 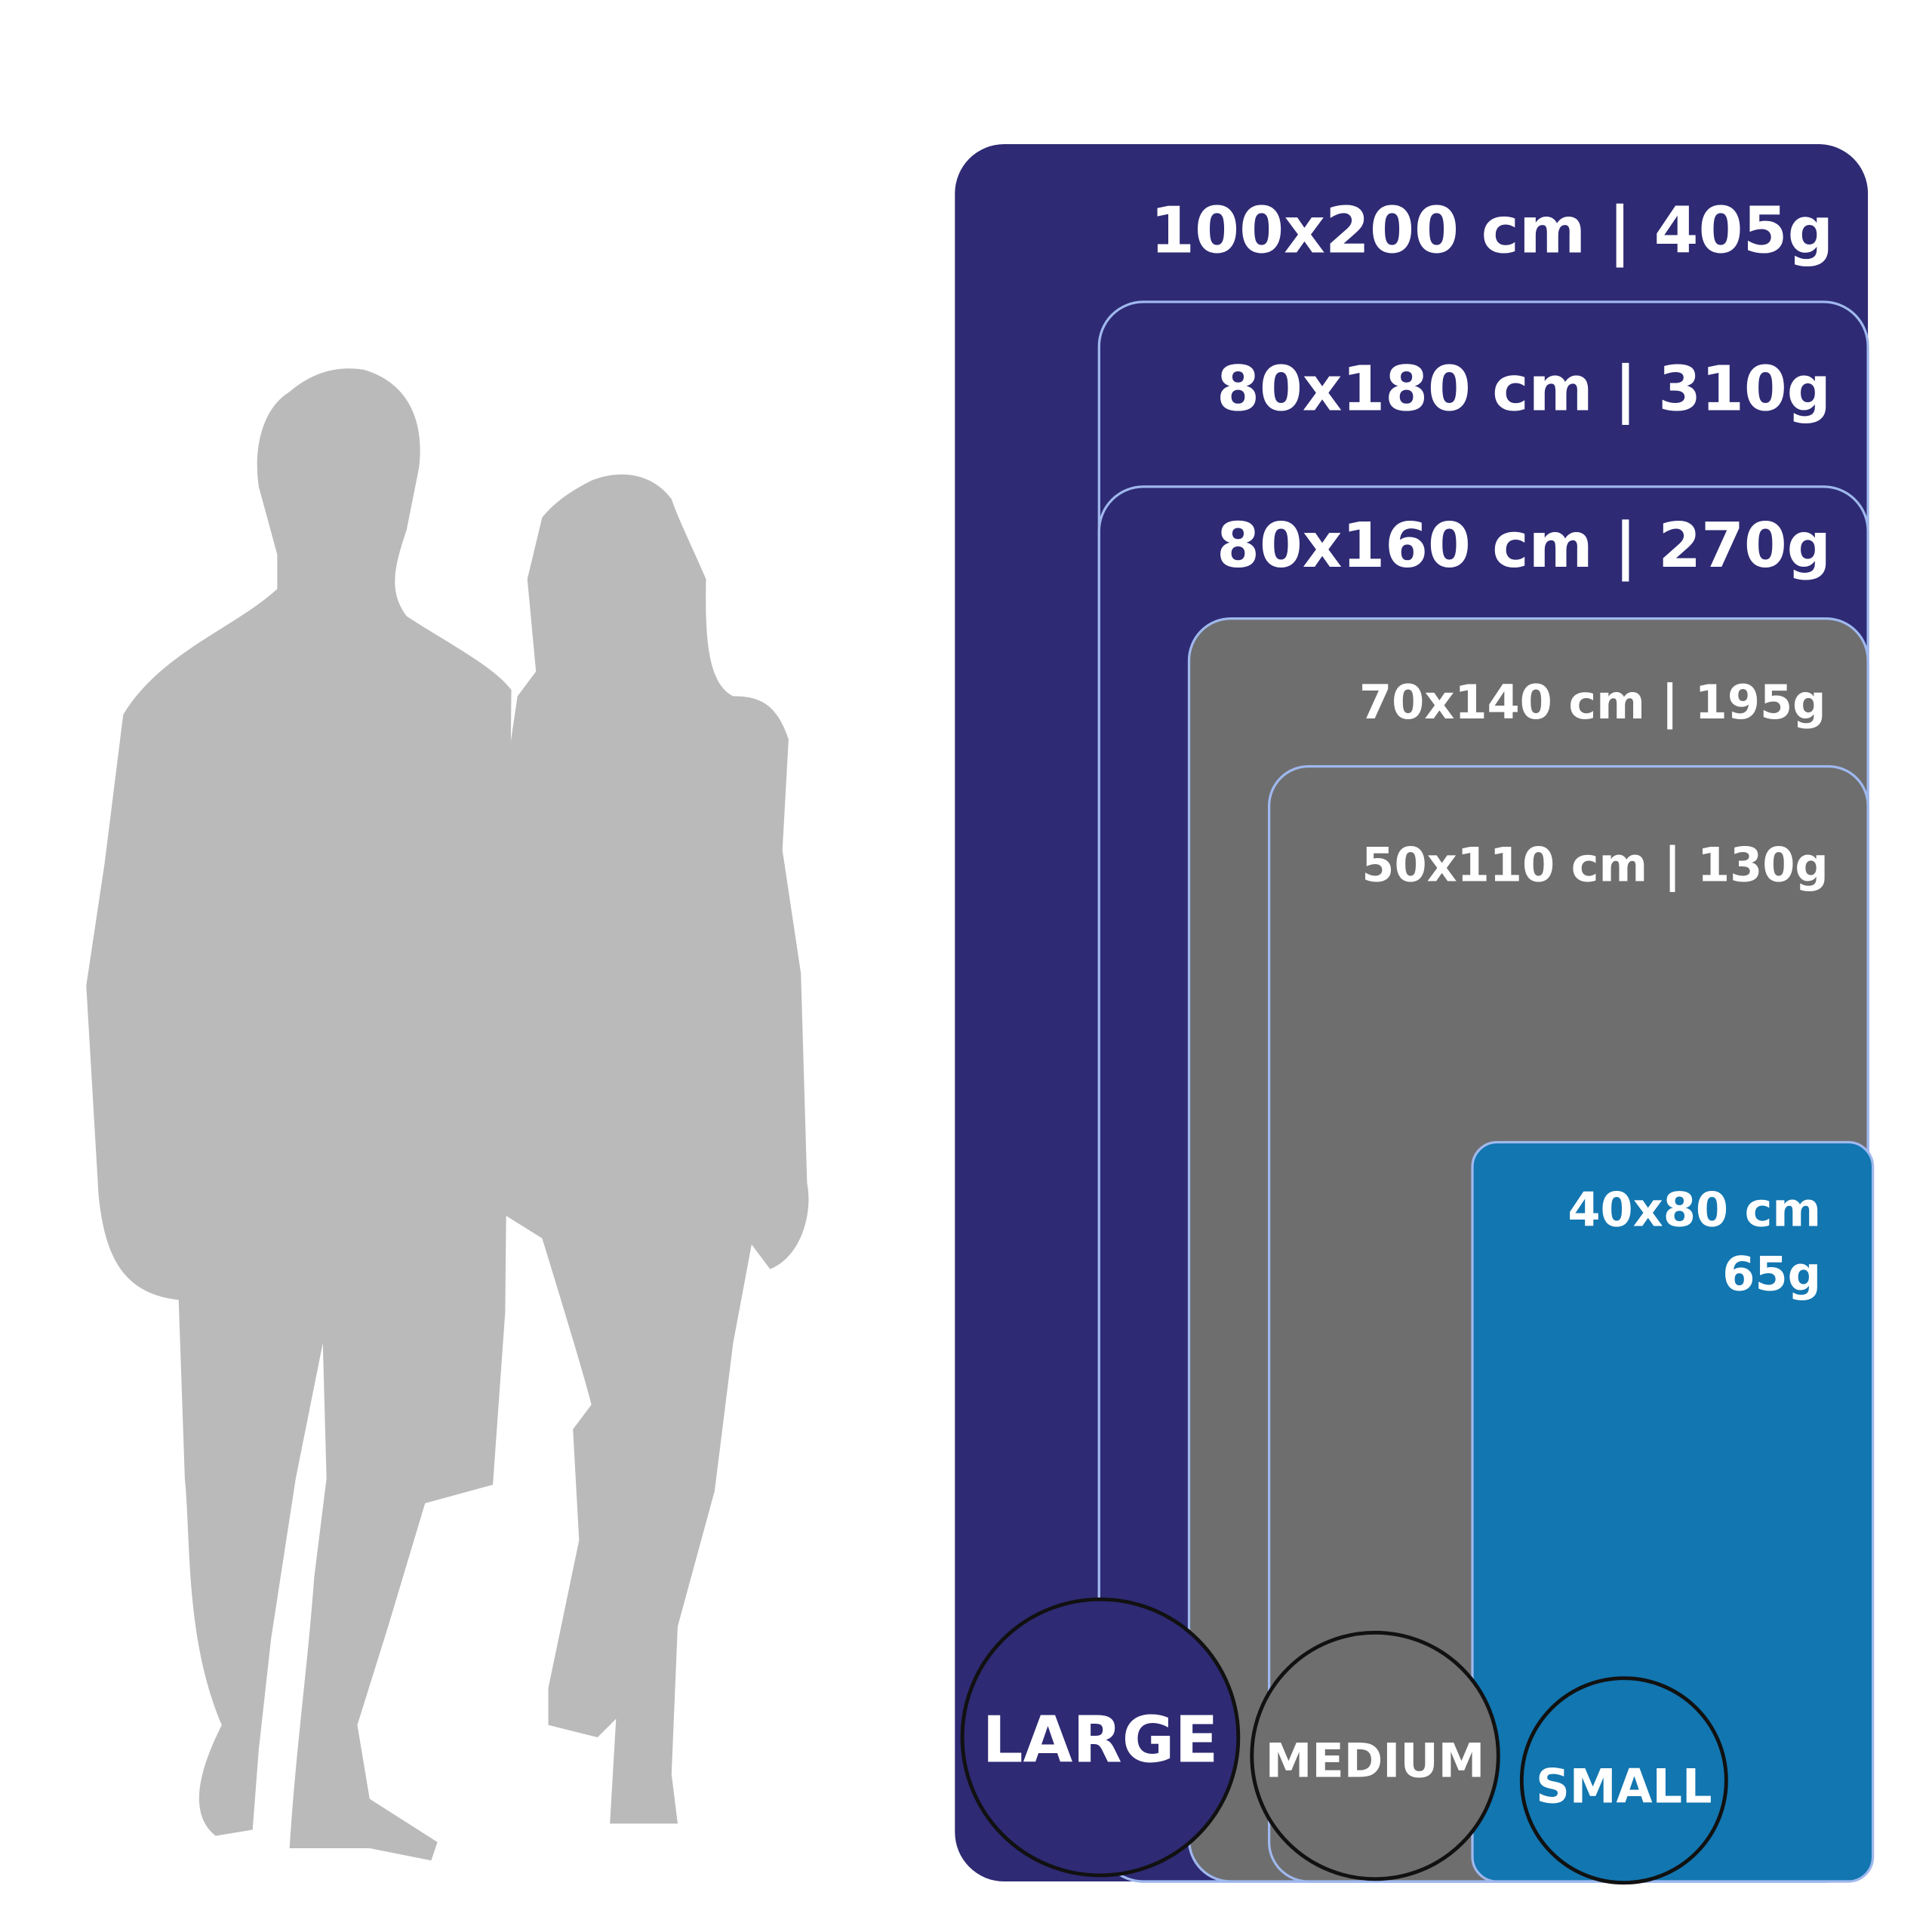 I want to click on size-label: 80x180 cm | 310g, so click(x=1524, y=390).